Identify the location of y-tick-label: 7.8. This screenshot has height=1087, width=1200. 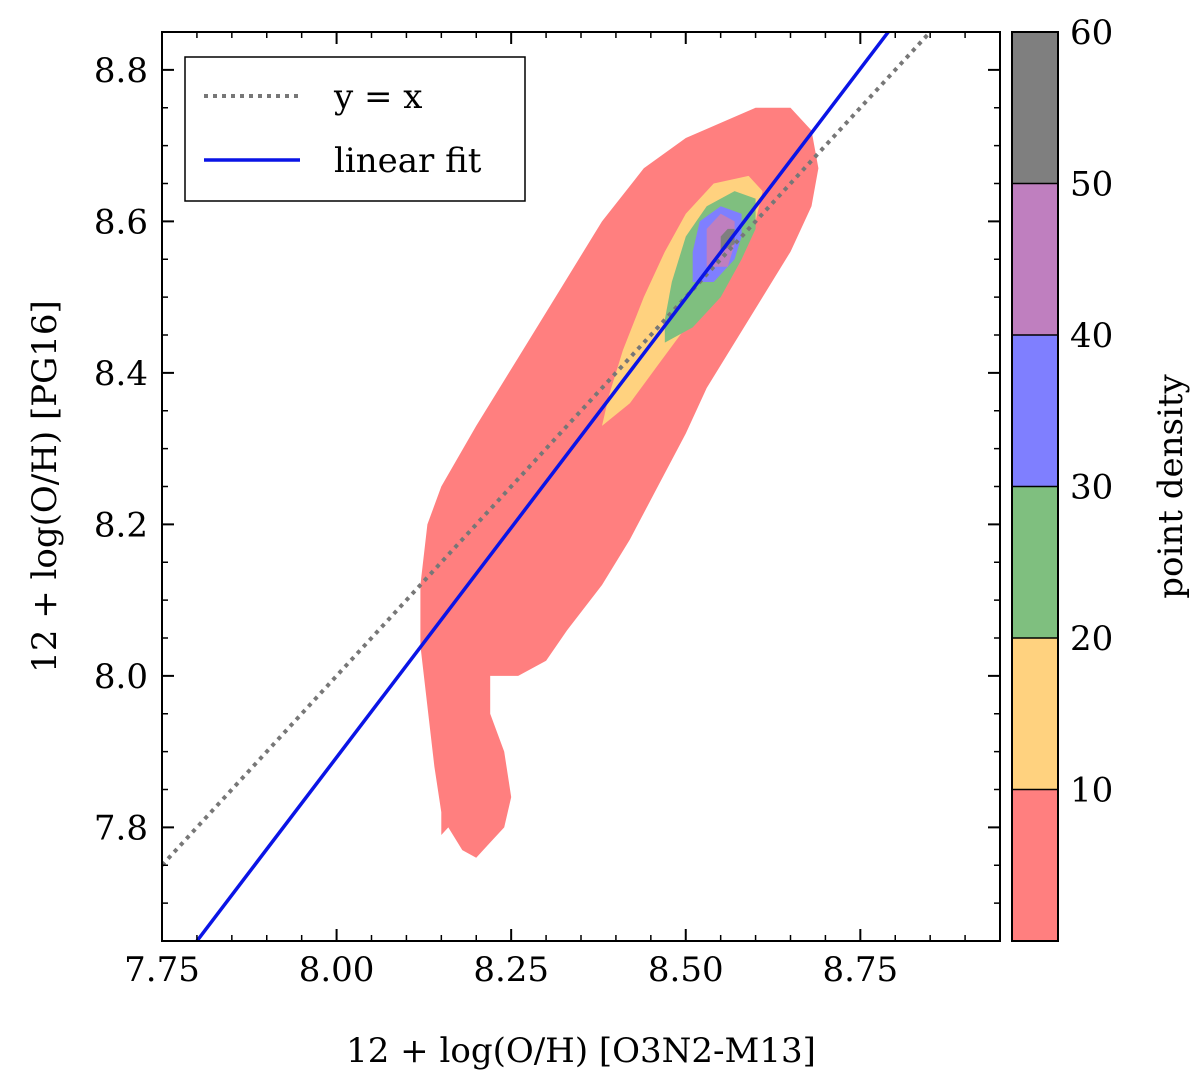
(121, 828).